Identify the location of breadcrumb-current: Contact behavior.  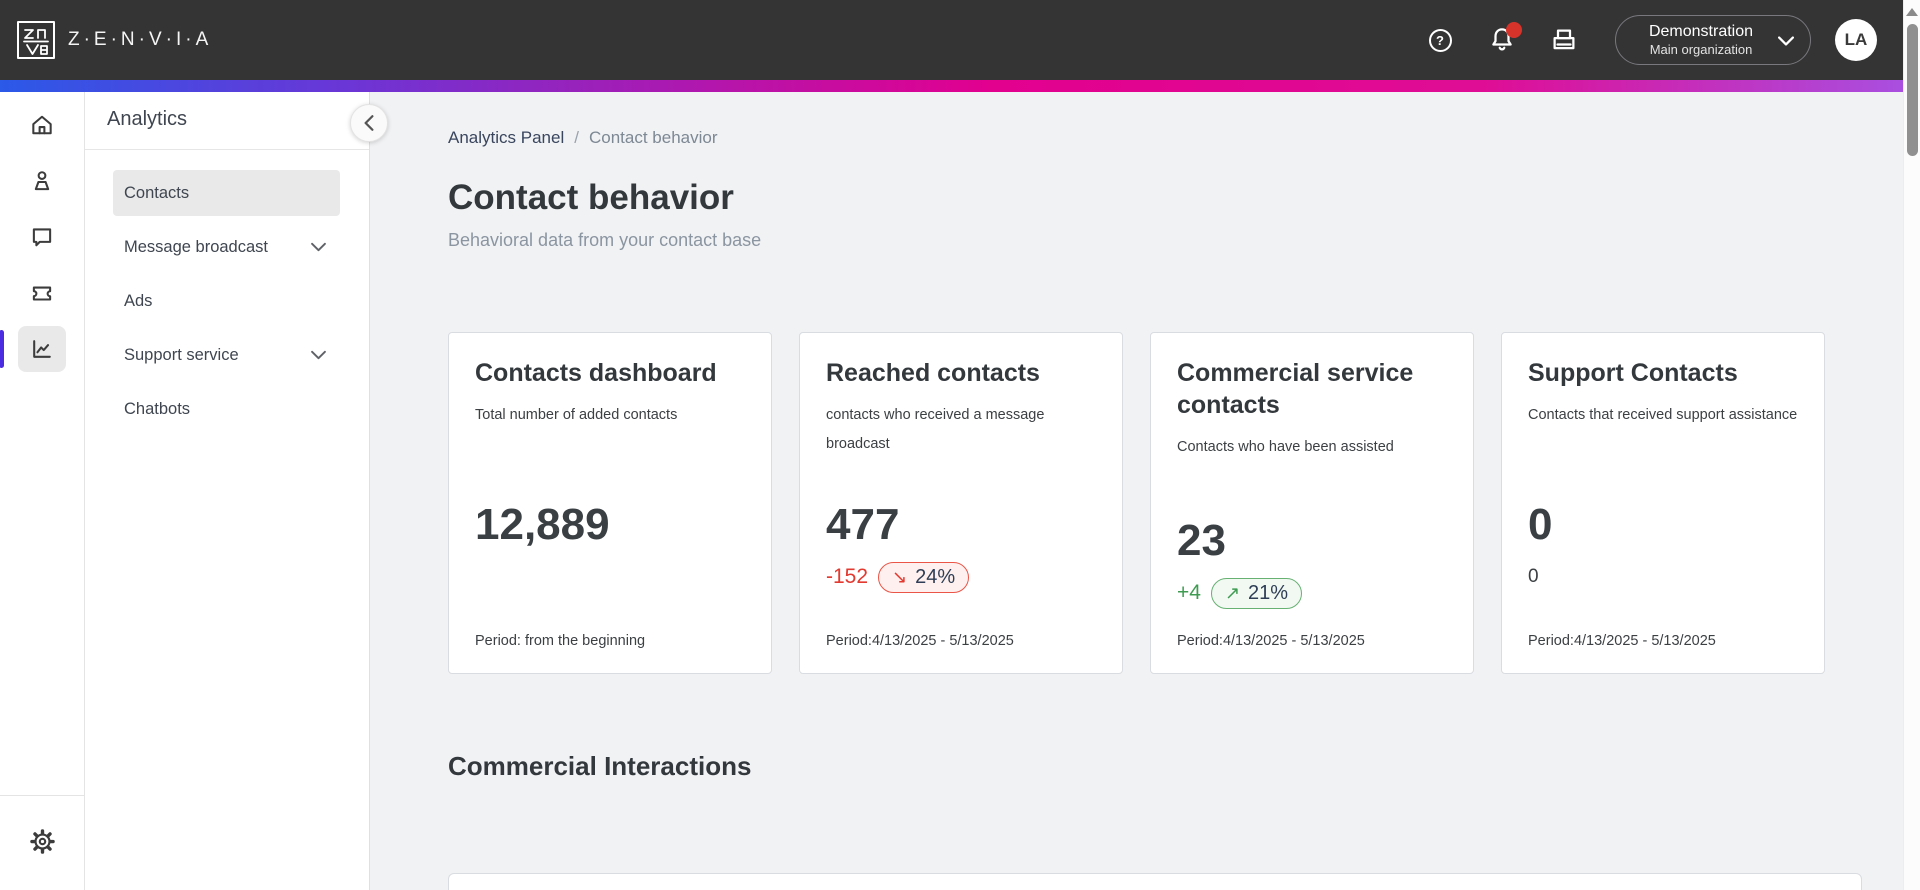
(653, 137).